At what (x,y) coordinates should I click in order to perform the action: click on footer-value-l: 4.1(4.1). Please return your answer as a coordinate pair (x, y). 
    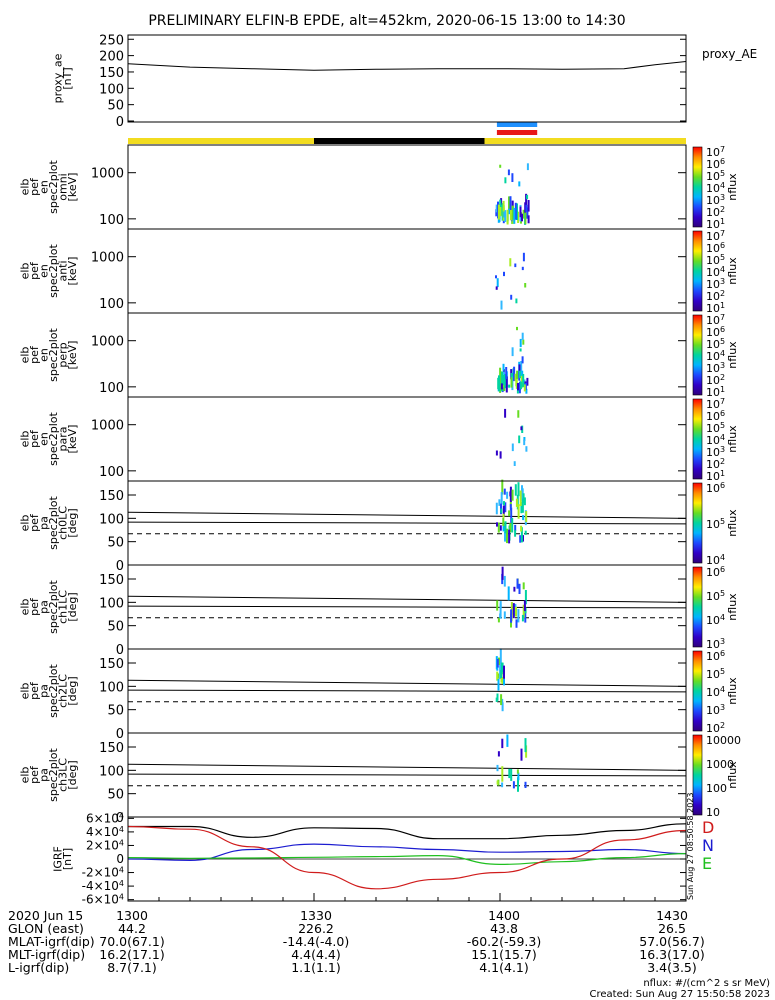
    Looking at the image, I should click on (504, 967).